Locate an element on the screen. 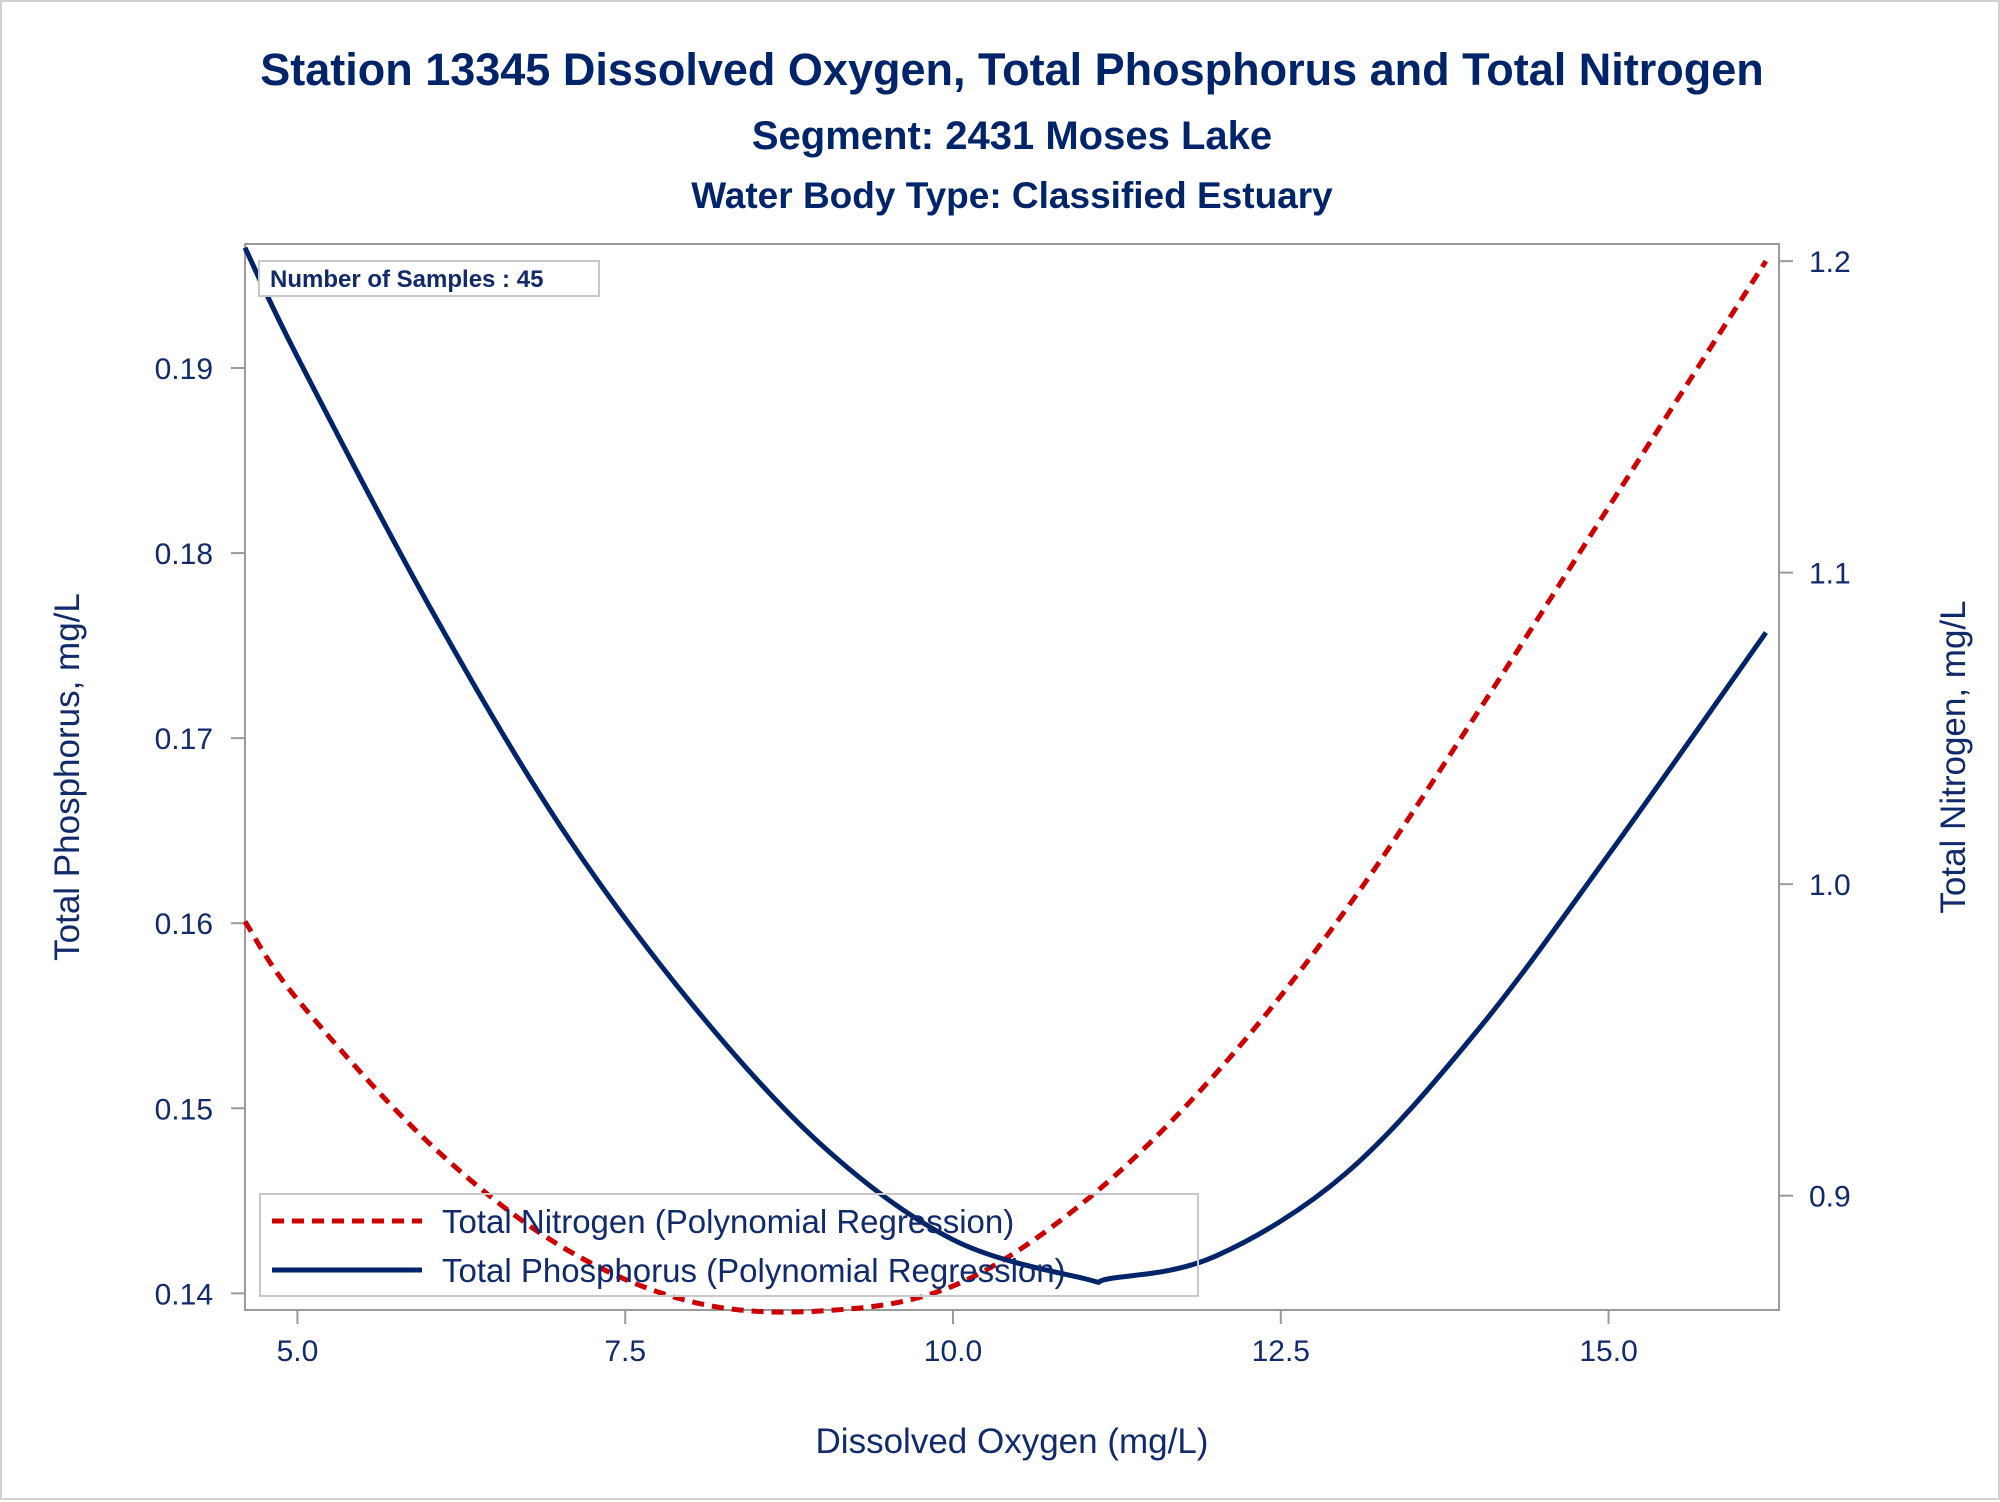  sample-count-box is located at coordinates (429, 278).